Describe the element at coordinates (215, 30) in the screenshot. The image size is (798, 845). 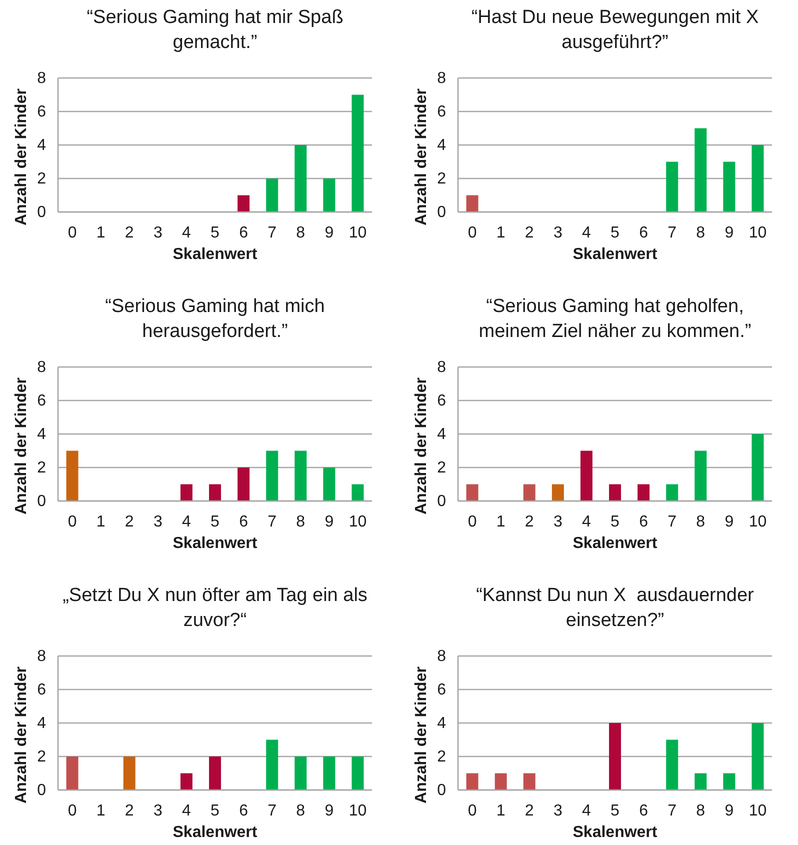
I see `chart-title: “Serious Gaming hat mir Spaß gemacht.”` at that location.